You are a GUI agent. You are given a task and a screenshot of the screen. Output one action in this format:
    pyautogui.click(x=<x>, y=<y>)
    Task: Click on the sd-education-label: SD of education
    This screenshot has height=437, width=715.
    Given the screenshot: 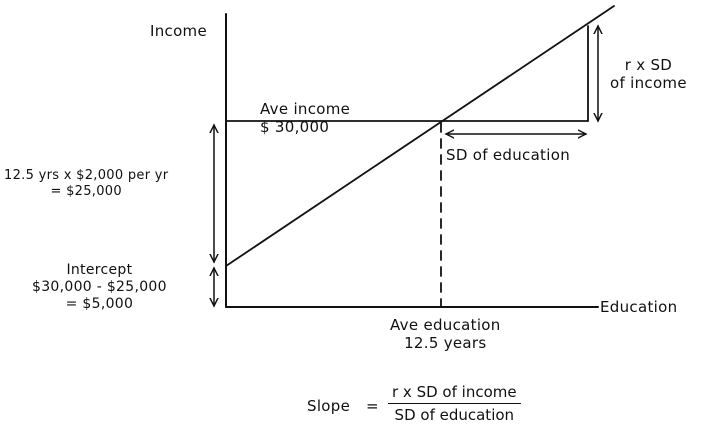 What is the action you would take?
    pyautogui.click(x=508, y=155)
    